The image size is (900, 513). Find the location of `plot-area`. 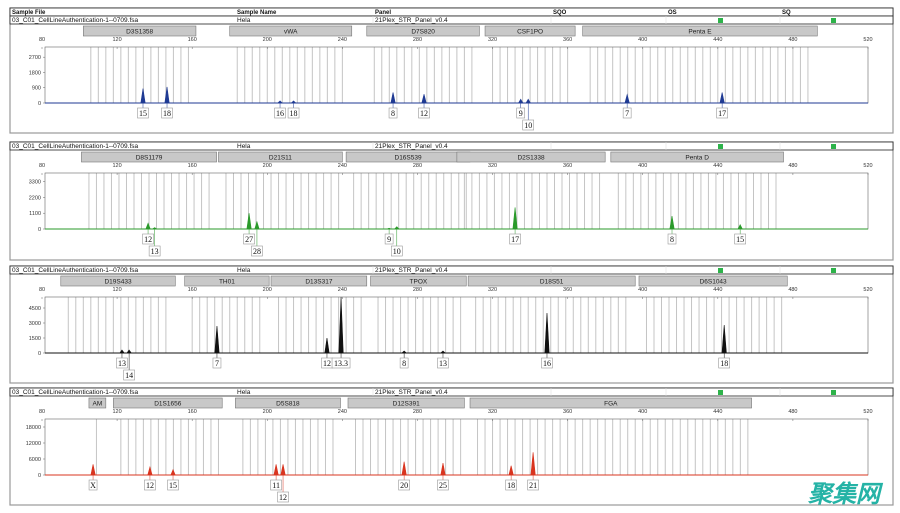

plot-area is located at coordinates (456, 201).